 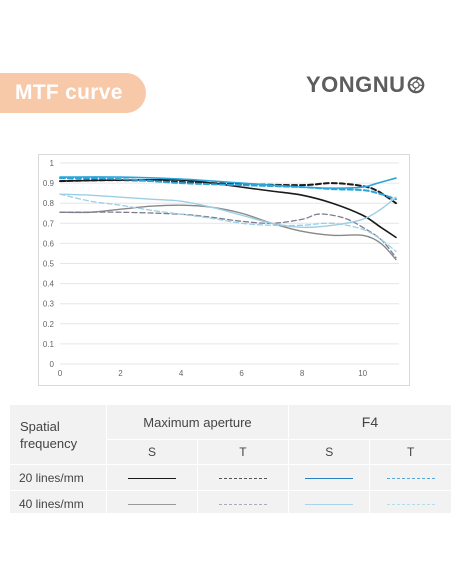 I want to click on spatial-label-line2: frequency, so click(x=49, y=443).